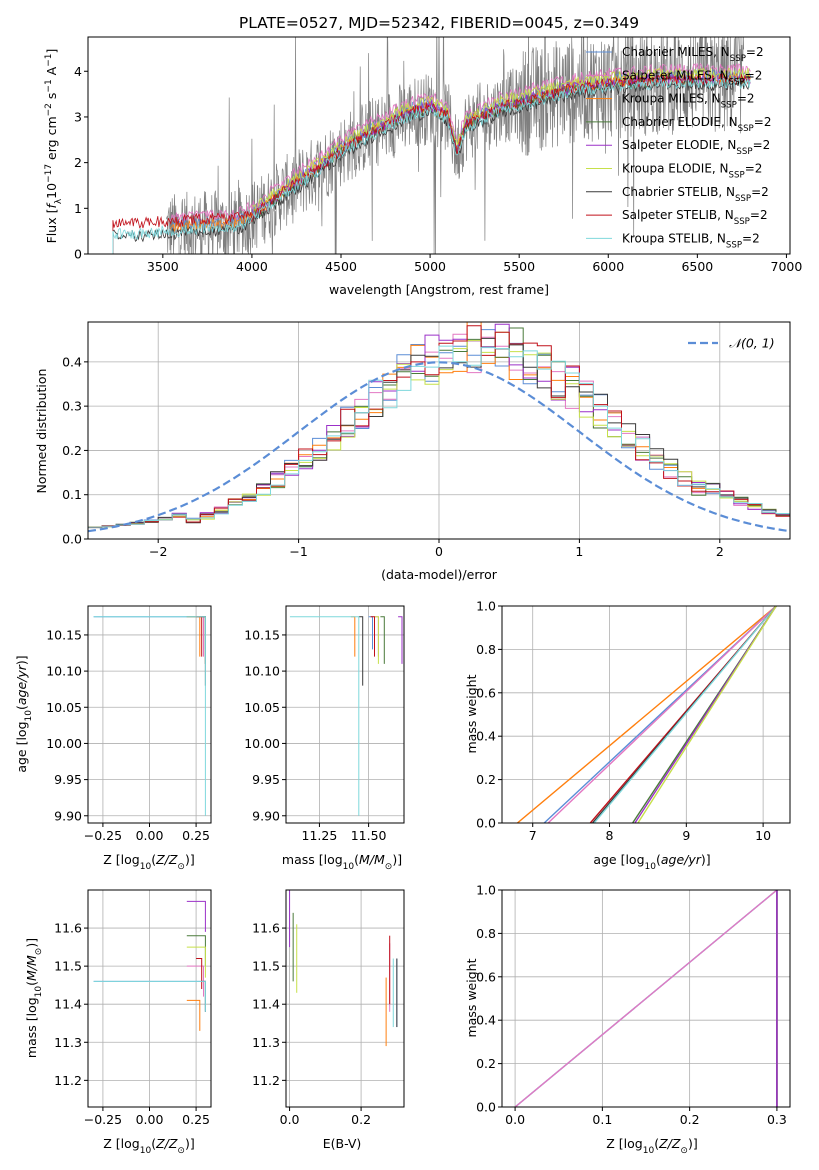  What do you see at coordinates (266, 1080) in the screenshot?
I see `y-tick-label: 11.2` at bounding box center [266, 1080].